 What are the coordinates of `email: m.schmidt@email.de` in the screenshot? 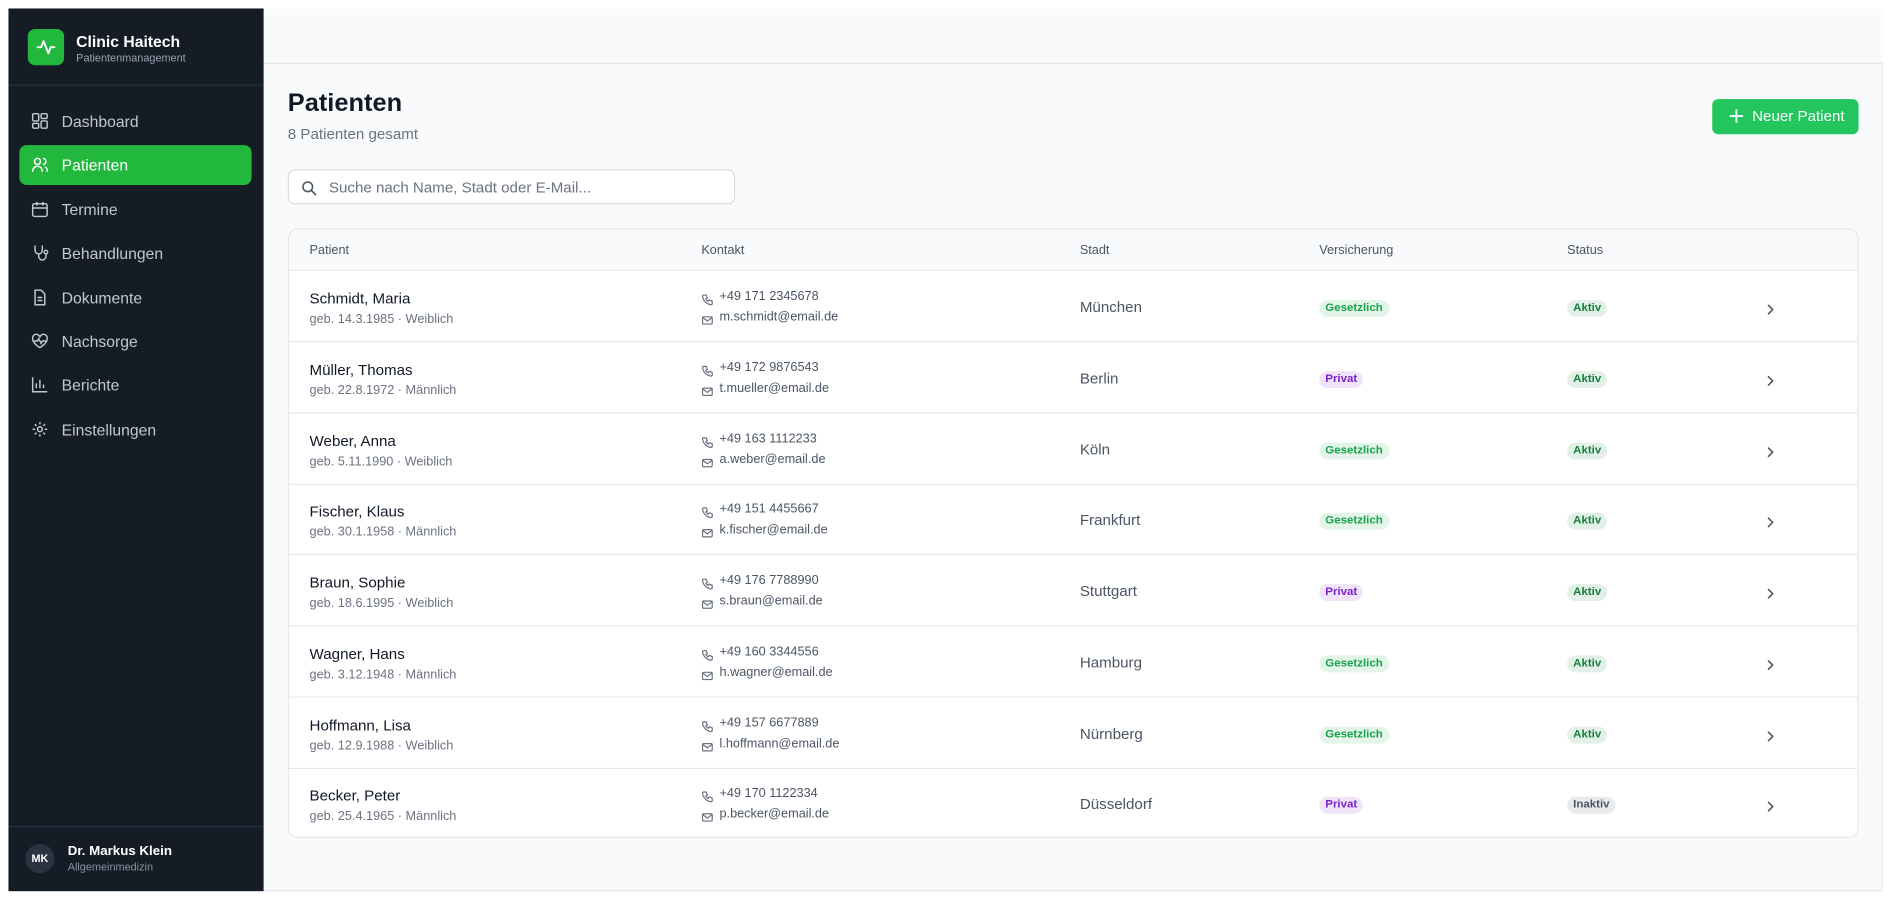 It's located at (779, 317).